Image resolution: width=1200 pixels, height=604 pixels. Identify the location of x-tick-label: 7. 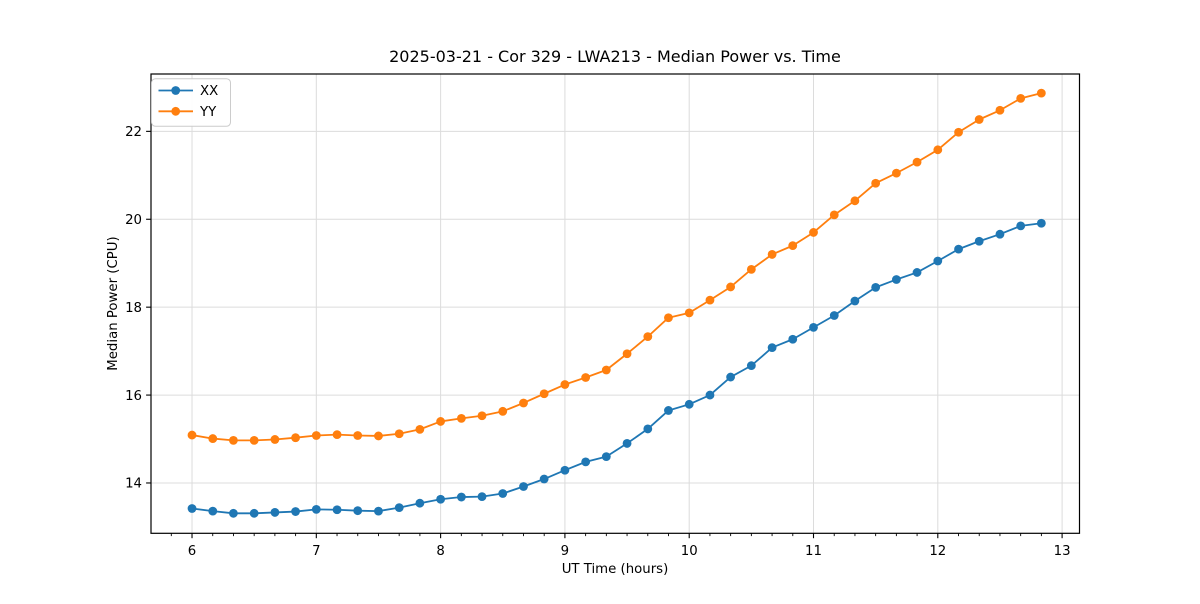
(316, 551).